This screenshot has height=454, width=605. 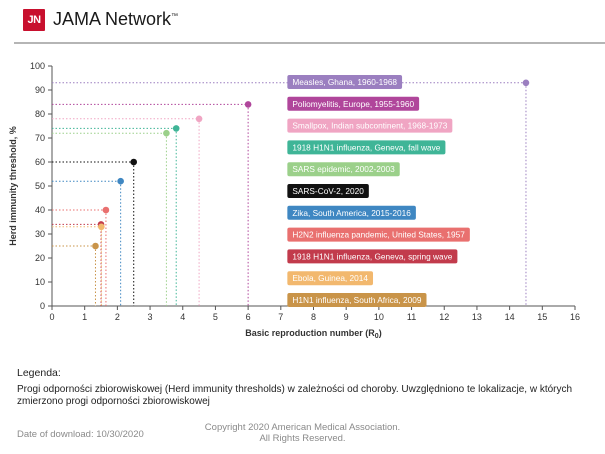 What do you see at coordinates (215, 317) in the screenshot?
I see `x-tick-label: 5` at bounding box center [215, 317].